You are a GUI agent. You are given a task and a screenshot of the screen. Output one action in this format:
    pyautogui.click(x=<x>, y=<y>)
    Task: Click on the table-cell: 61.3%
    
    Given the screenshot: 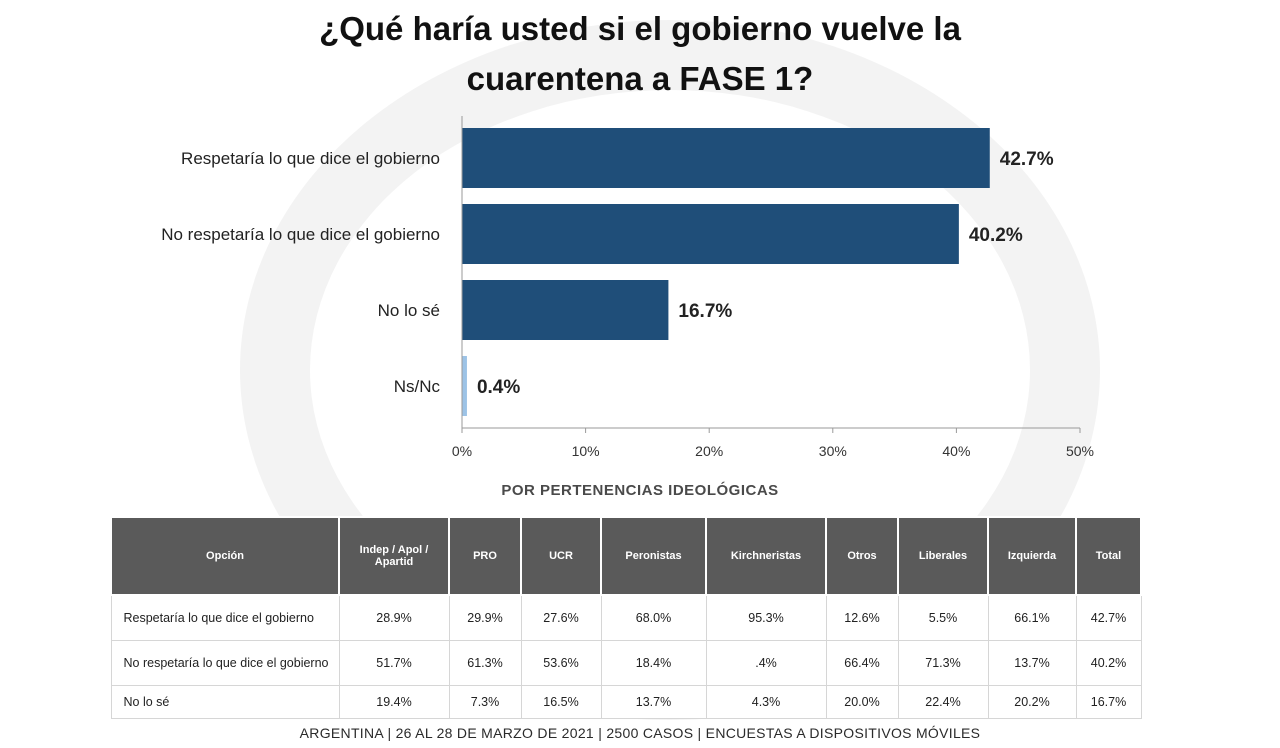 What is the action you would take?
    pyautogui.click(x=485, y=663)
    